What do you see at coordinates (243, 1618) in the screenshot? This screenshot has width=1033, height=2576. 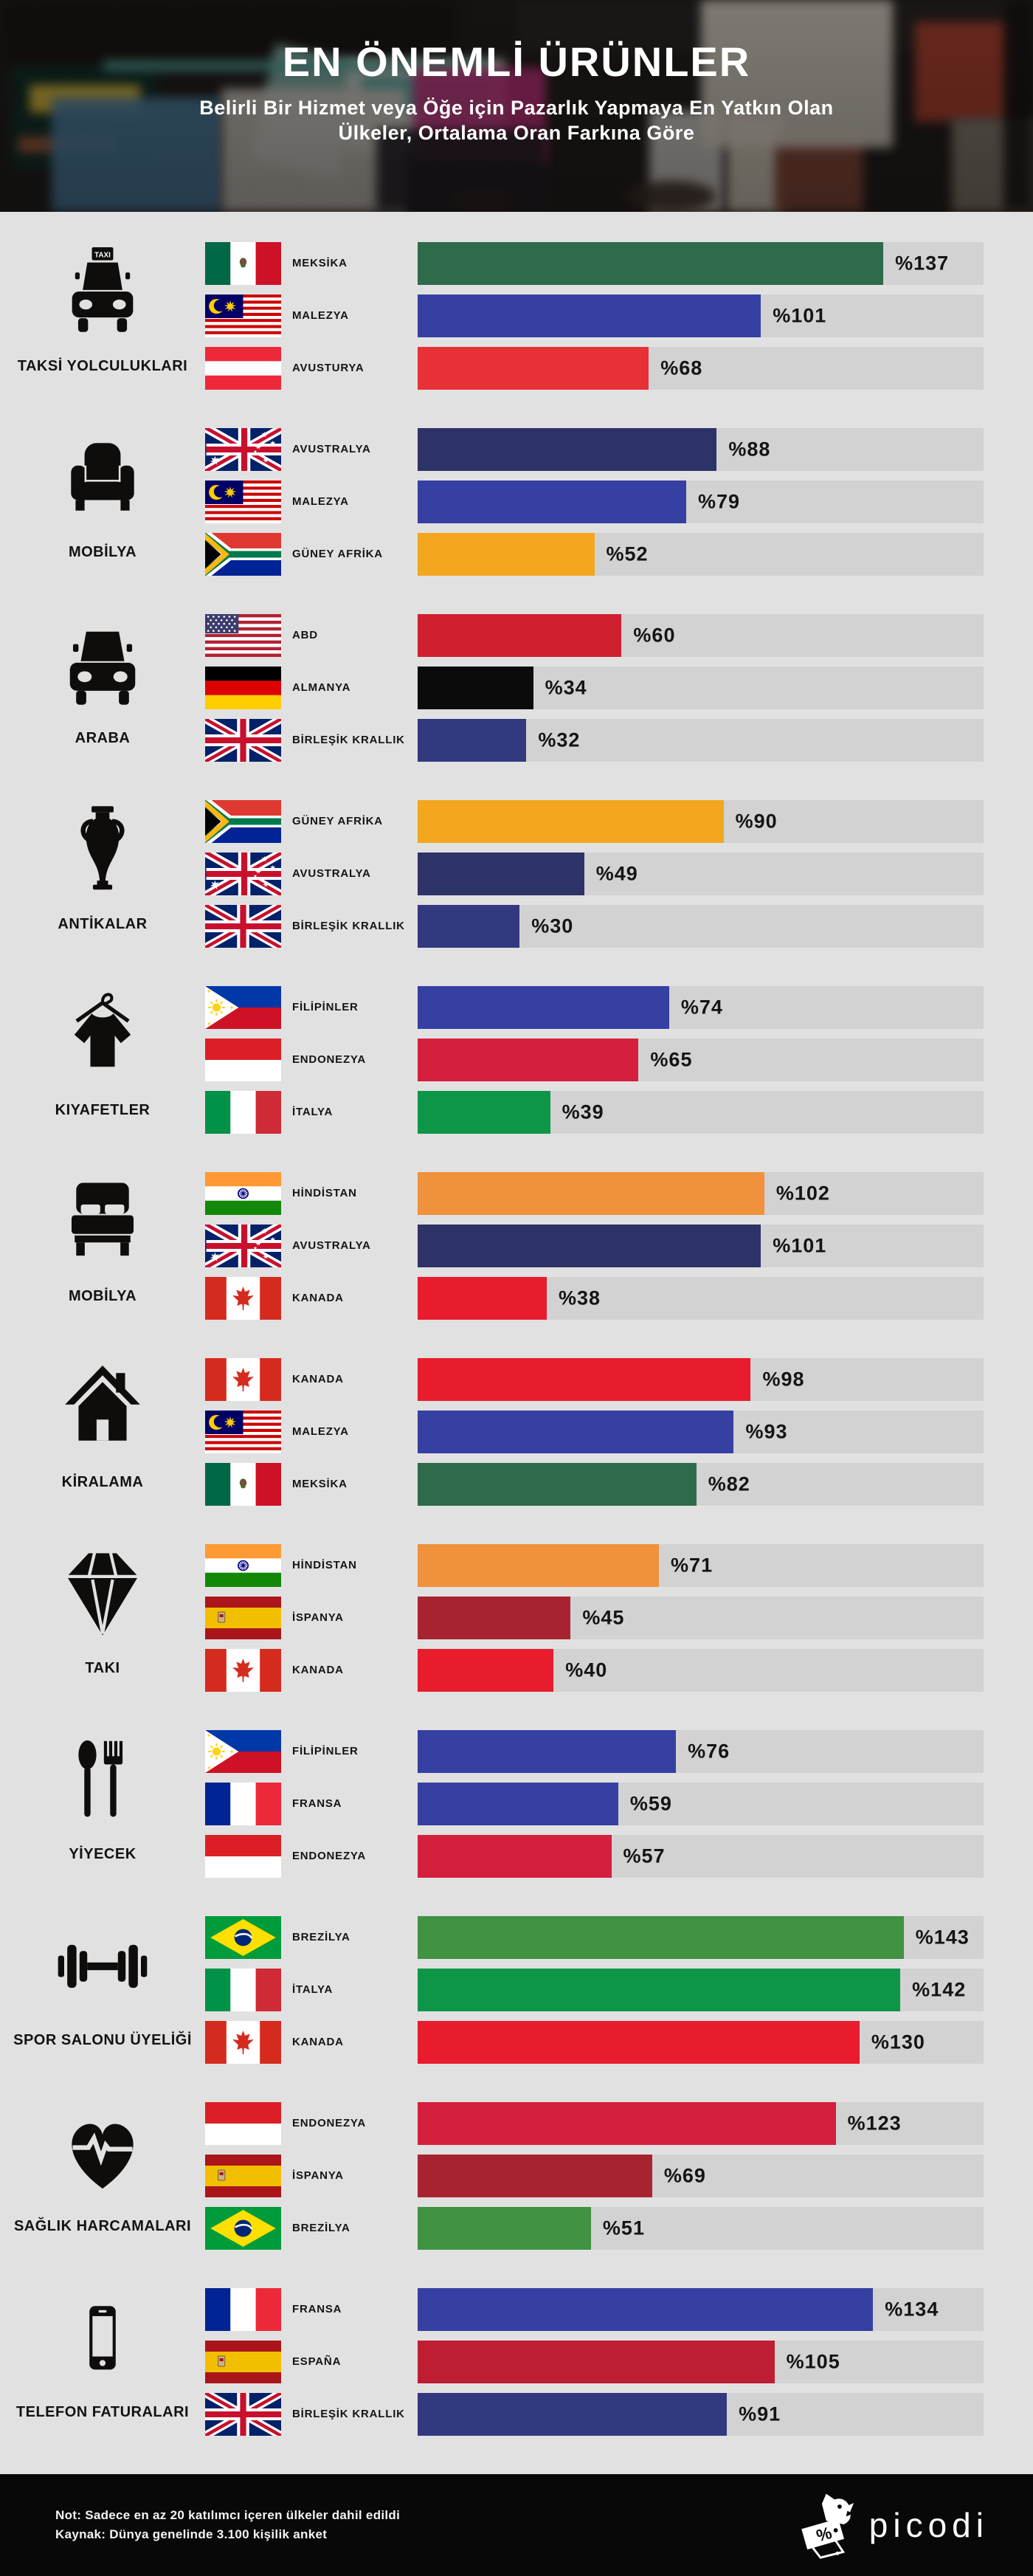 I see `spain-flag-icon` at bounding box center [243, 1618].